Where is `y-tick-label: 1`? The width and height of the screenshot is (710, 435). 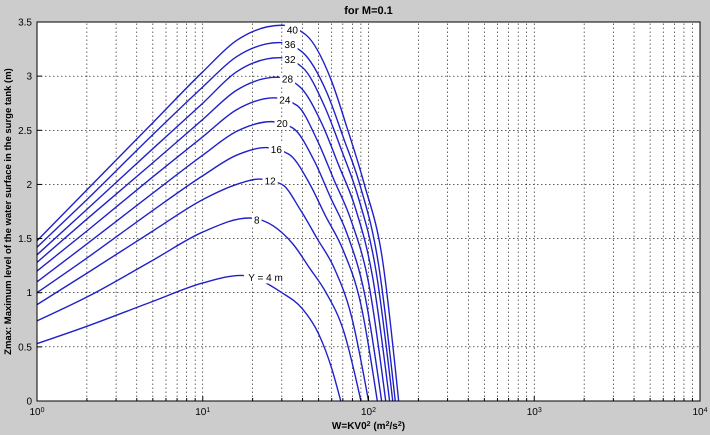 y-tick-label: 1 is located at coordinates (29, 294).